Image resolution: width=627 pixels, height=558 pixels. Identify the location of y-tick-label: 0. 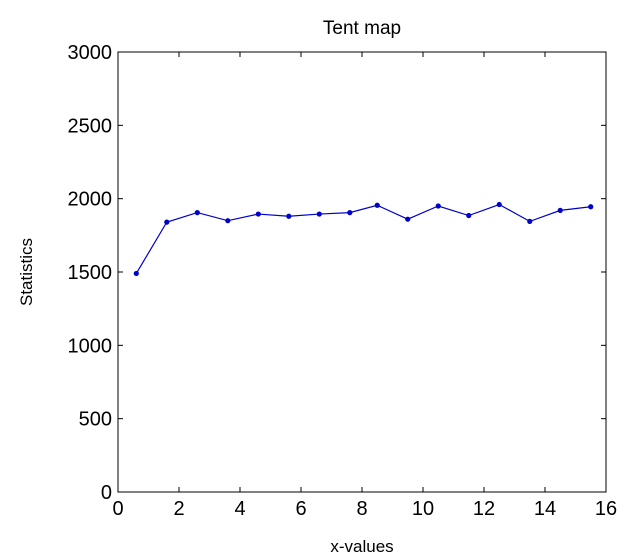
(106, 493).